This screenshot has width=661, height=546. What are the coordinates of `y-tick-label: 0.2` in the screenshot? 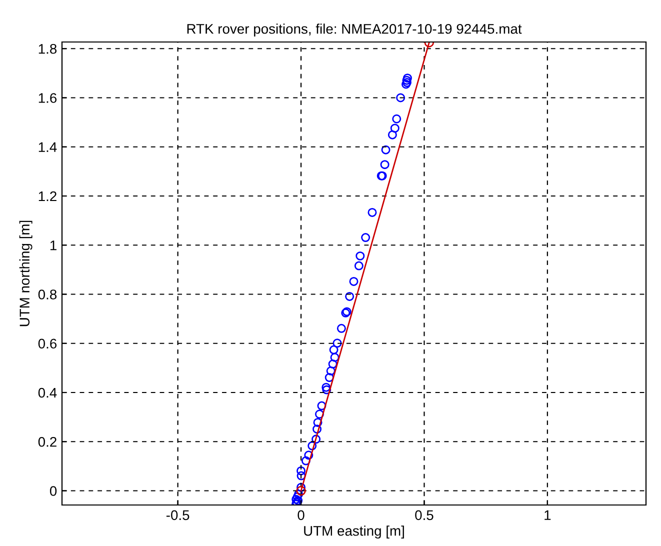 It's located at (47, 441).